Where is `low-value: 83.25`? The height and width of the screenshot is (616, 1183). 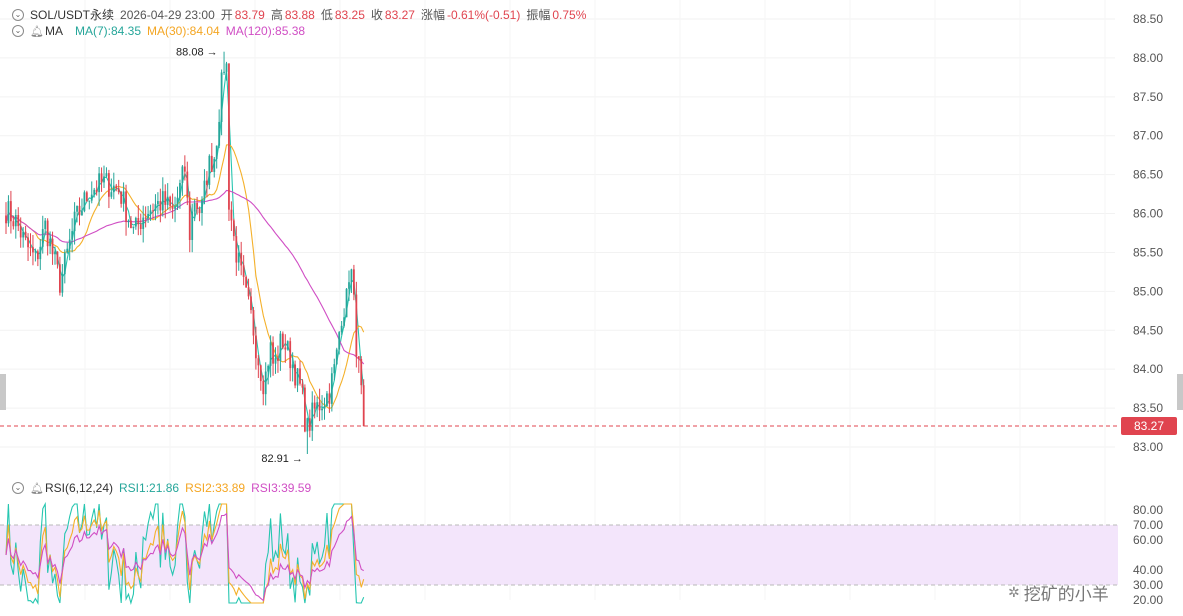 low-value: 83.25 is located at coordinates (349, 14).